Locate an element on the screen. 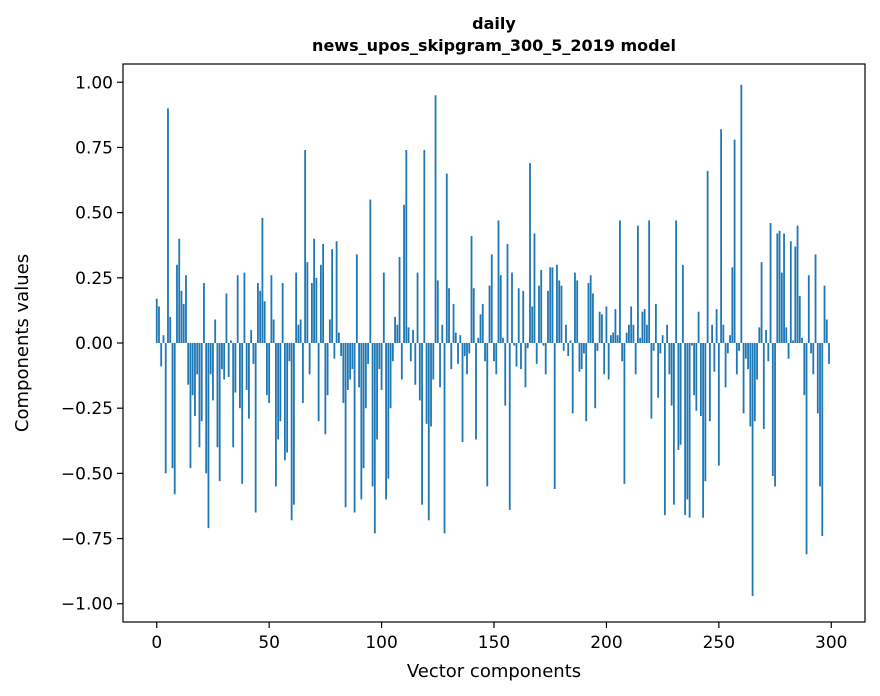  y-tick-label: 1.00 is located at coordinates (94, 83).